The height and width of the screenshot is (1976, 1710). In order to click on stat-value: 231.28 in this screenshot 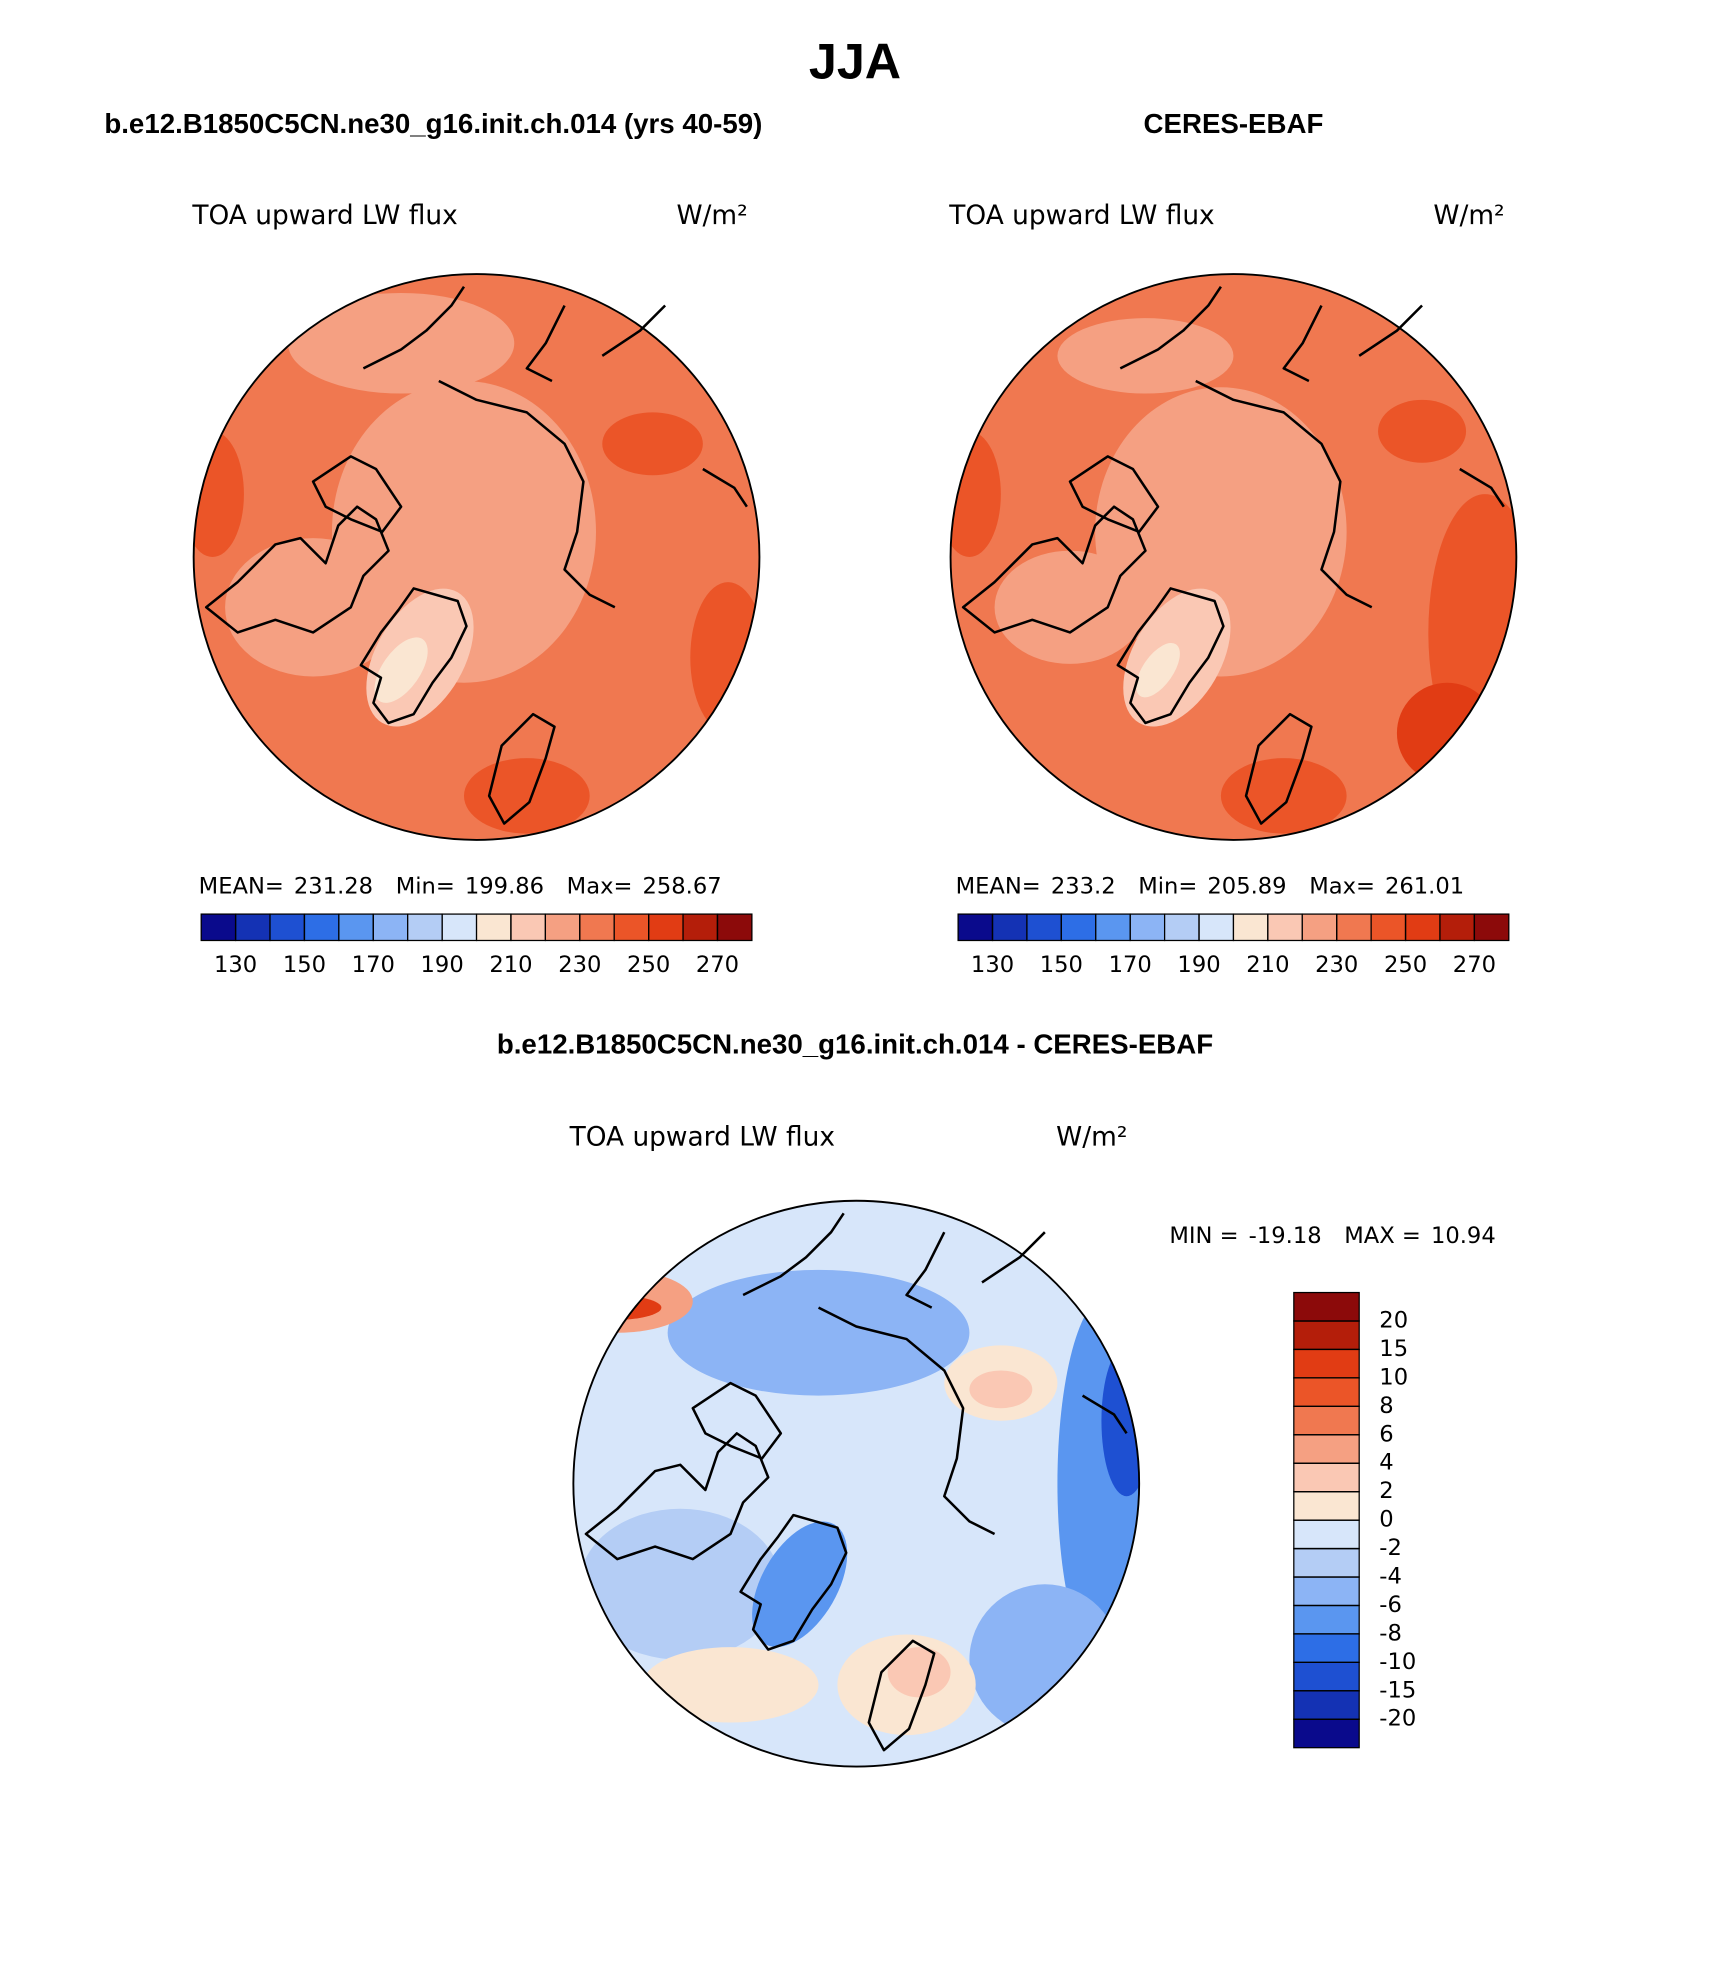, I will do `click(333, 886)`.